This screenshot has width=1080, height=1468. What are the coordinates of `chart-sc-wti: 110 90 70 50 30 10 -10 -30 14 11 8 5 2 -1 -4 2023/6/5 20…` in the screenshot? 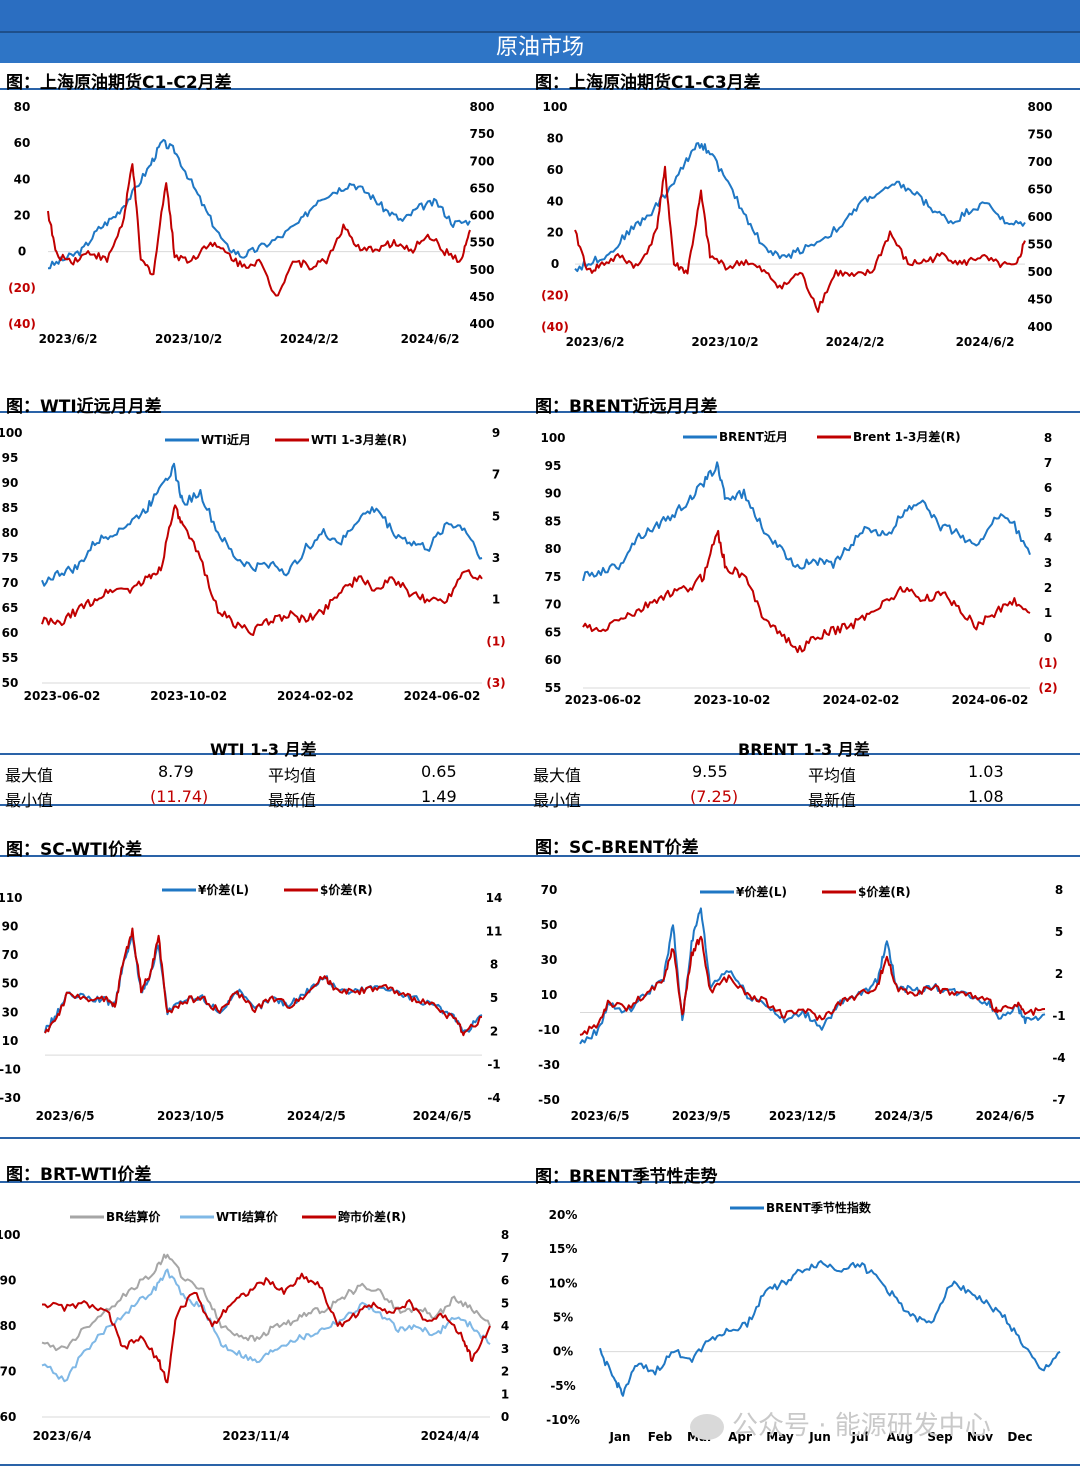 It's located at (251, 1002).